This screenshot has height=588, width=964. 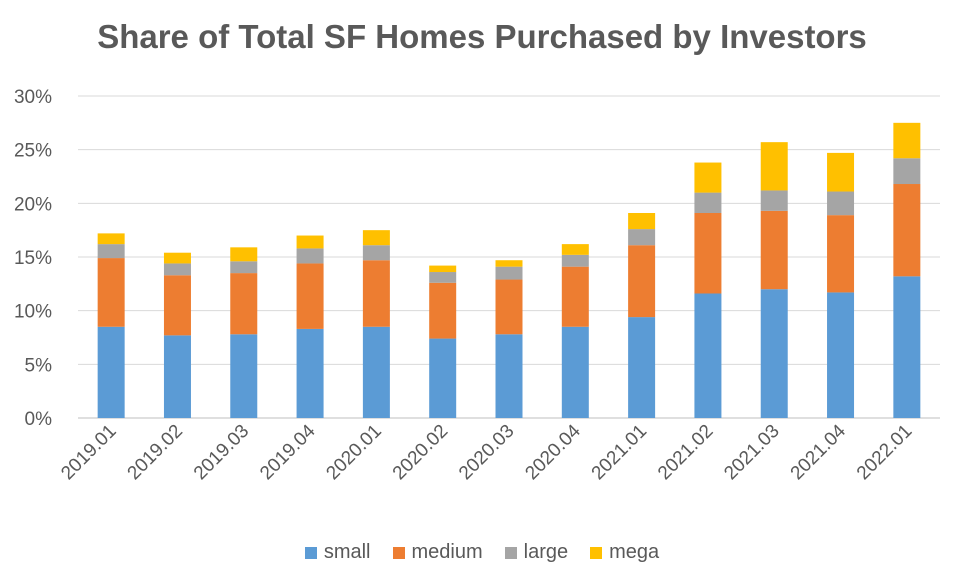 I want to click on x-tick-label: 2020.01, so click(x=354, y=452).